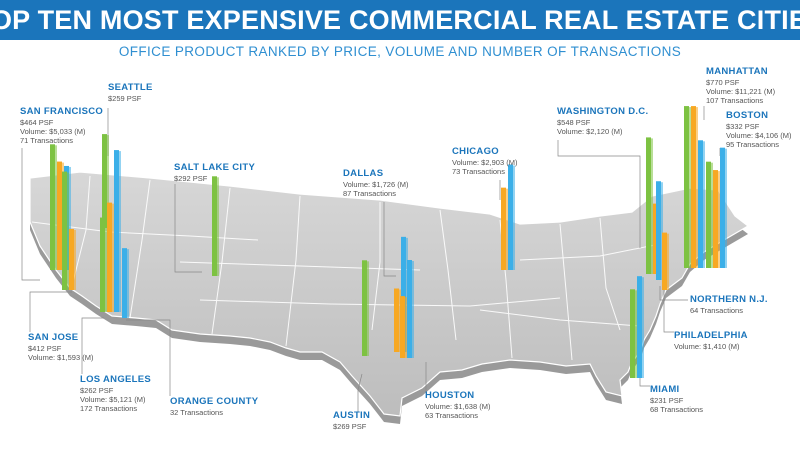  I want to click on label-seattle: SEATTLE $259 PSF, so click(130, 92).